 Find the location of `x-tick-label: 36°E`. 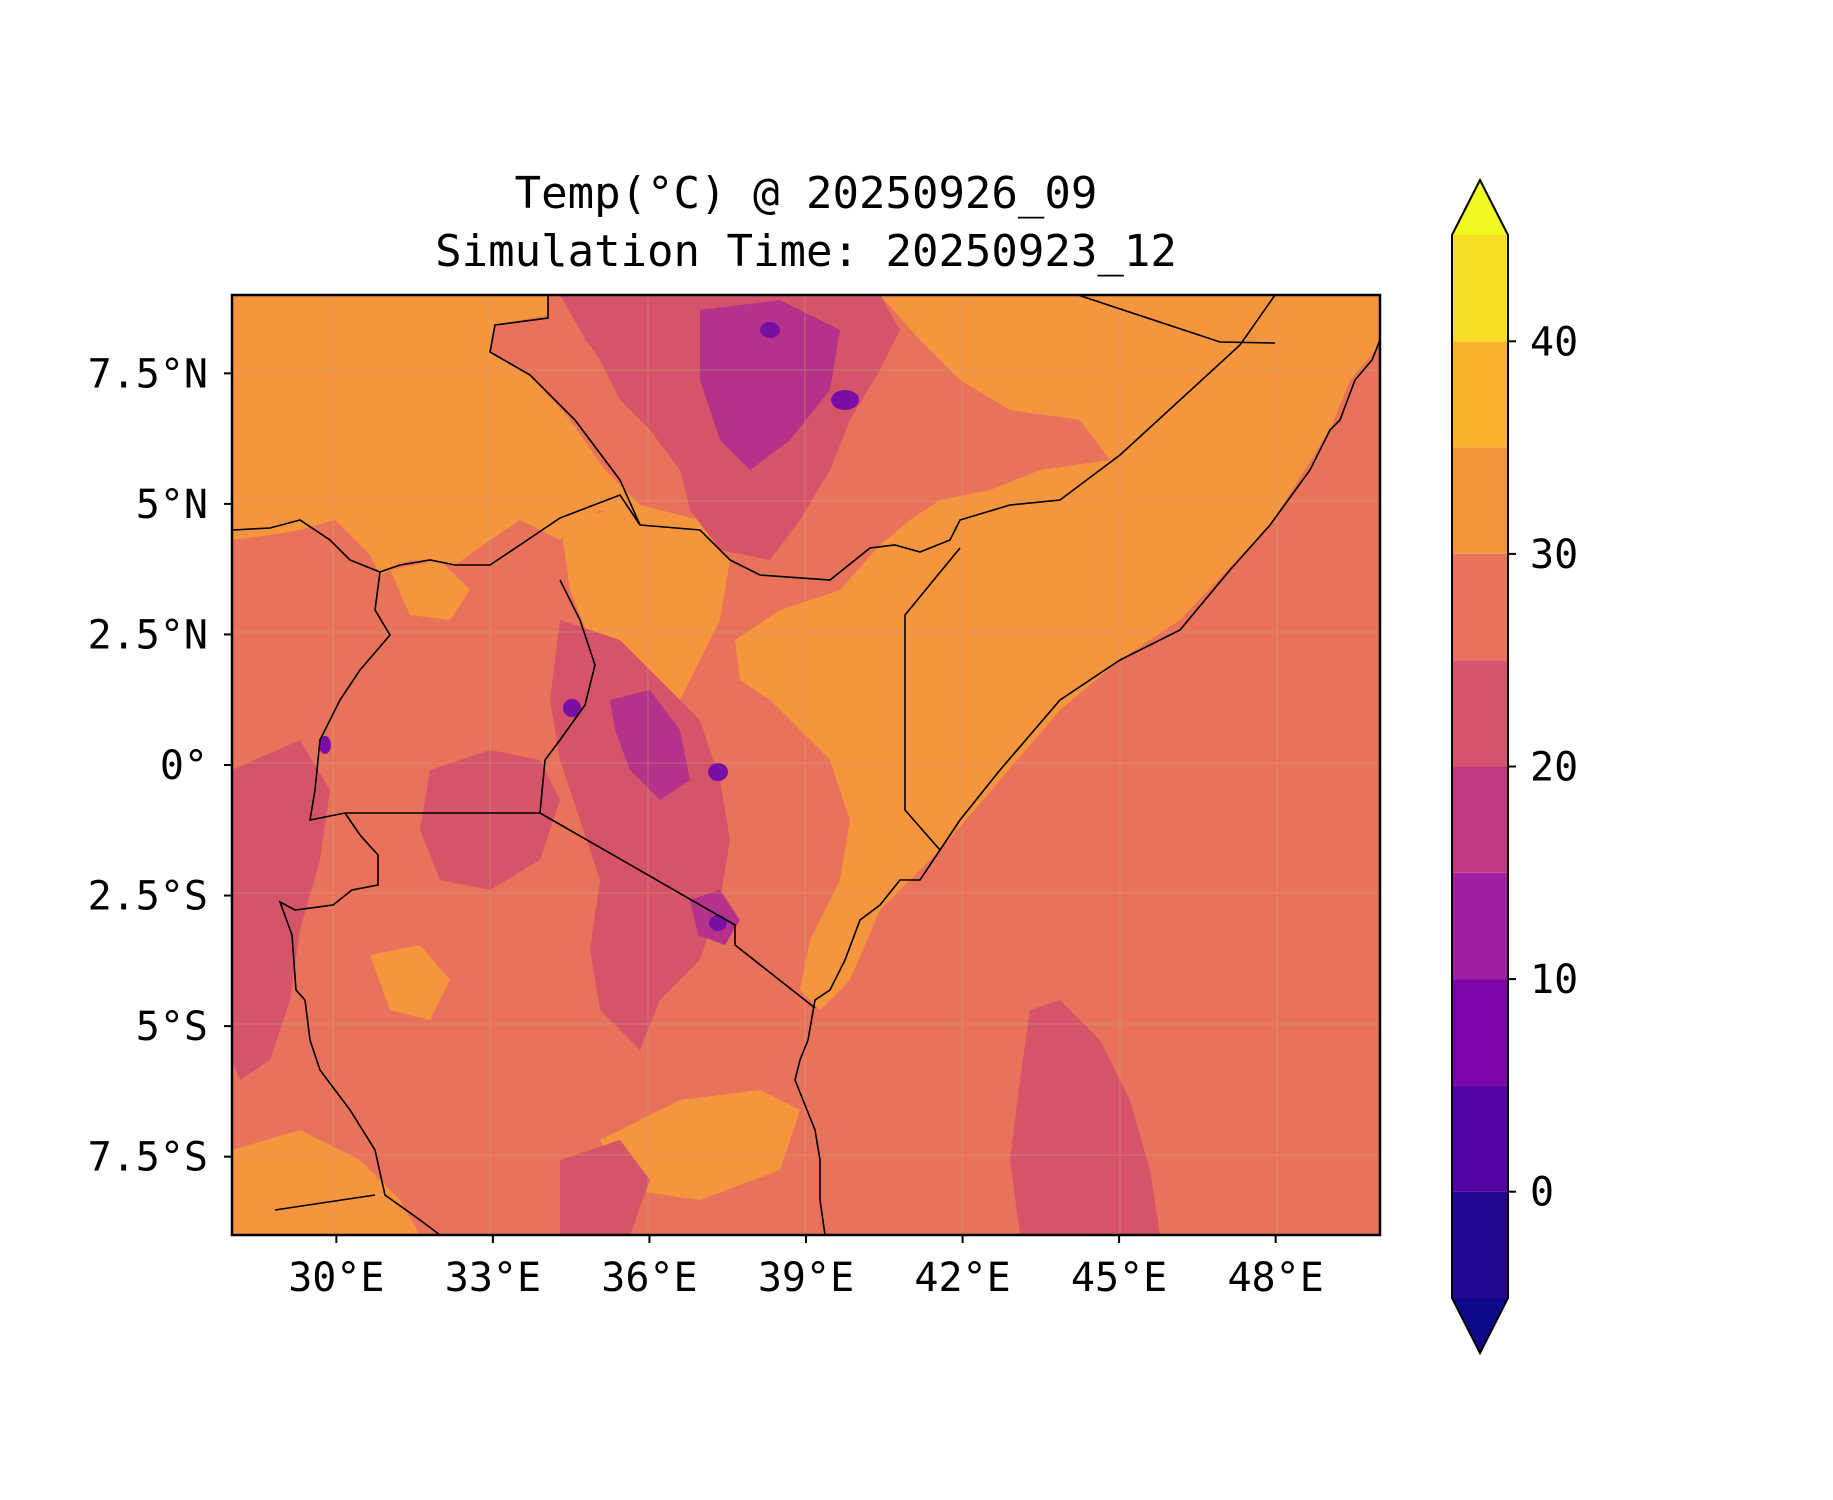

x-tick-label: 36°E is located at coordinates (649, 1278).